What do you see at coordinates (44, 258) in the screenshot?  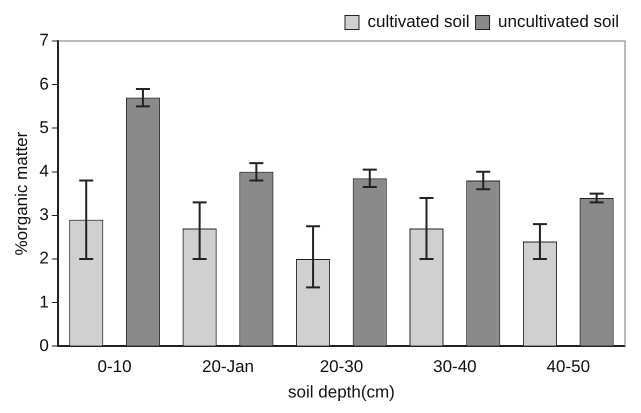 I see `y-tick-label: 2` at bounding box center [44, 258].